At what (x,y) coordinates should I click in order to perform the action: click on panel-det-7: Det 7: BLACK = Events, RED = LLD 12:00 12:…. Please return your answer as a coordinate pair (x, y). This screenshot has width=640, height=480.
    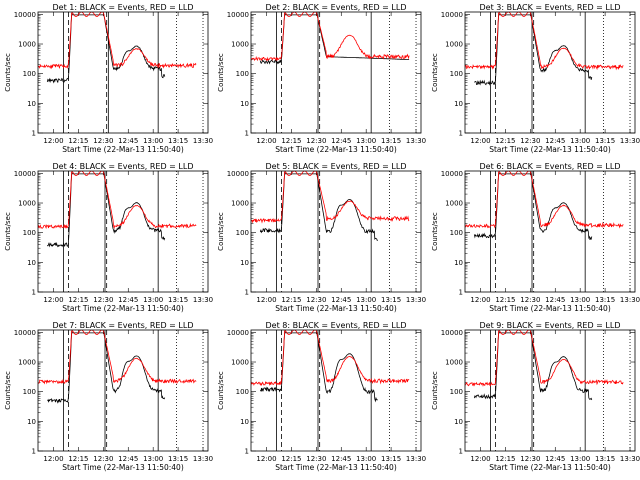
    Looking at the image, I should click on (108, 396).